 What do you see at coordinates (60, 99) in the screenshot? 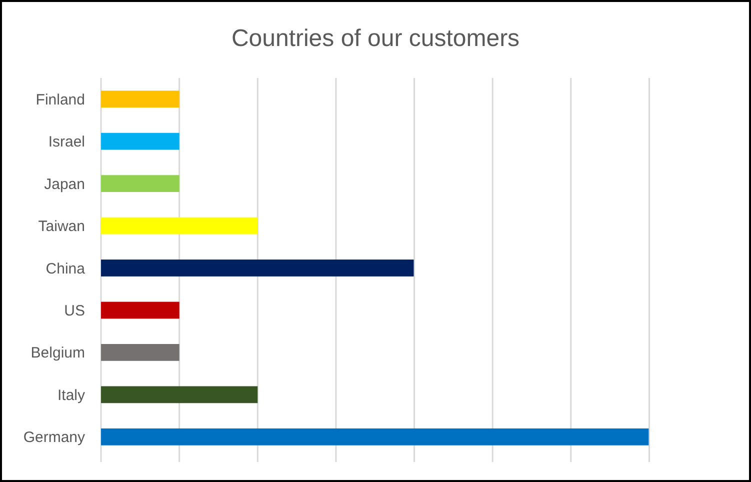
I see `y-tick-label: Finland` at bounding box center [60, 99].